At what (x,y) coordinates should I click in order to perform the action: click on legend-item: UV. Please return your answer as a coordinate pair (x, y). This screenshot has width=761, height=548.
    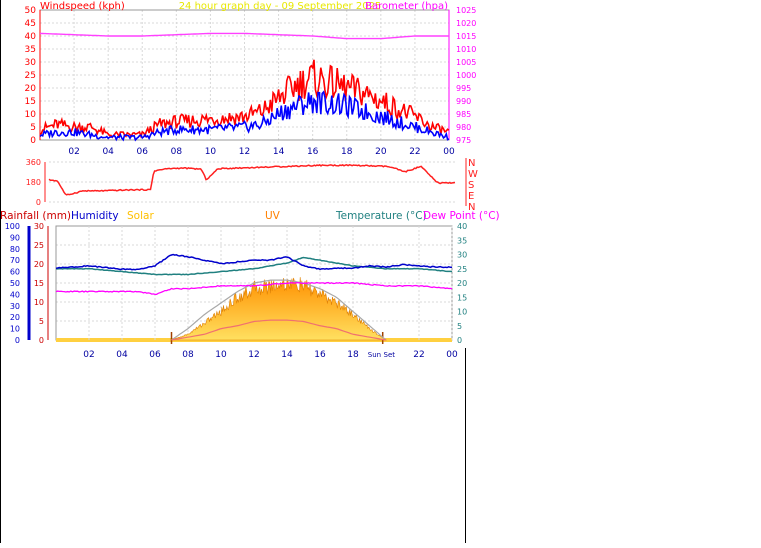
    Looking at the image, I should click on (273, 216).